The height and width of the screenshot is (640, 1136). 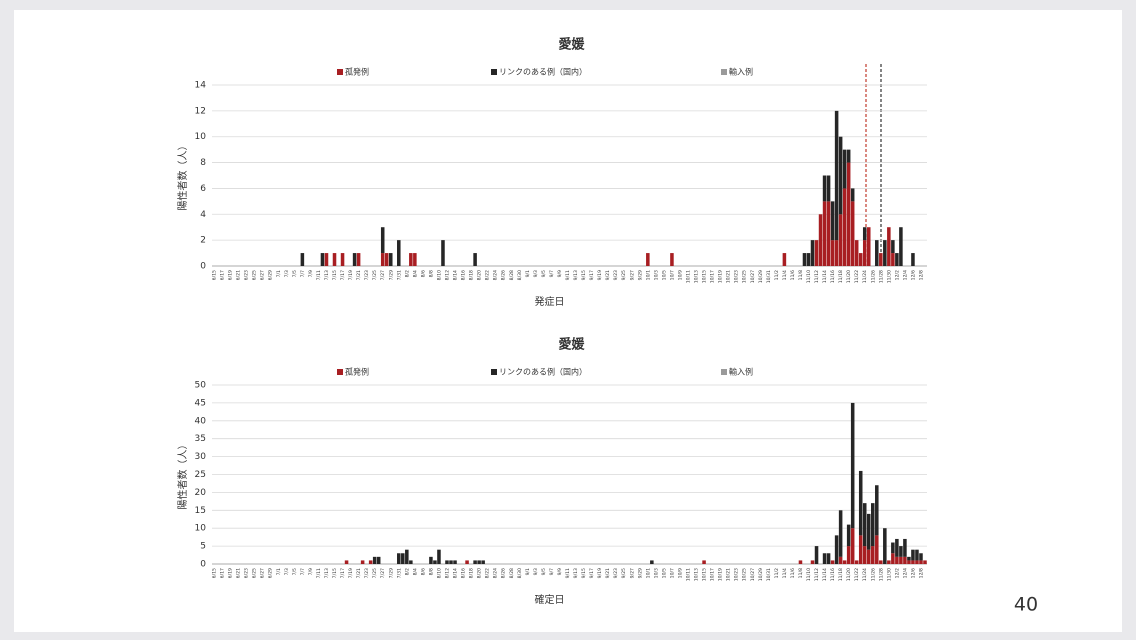 What do you see at coordinates (439, 573) in the screenshot?
I see `x-tick-label: 8/10` at bounding box center [439, 573].